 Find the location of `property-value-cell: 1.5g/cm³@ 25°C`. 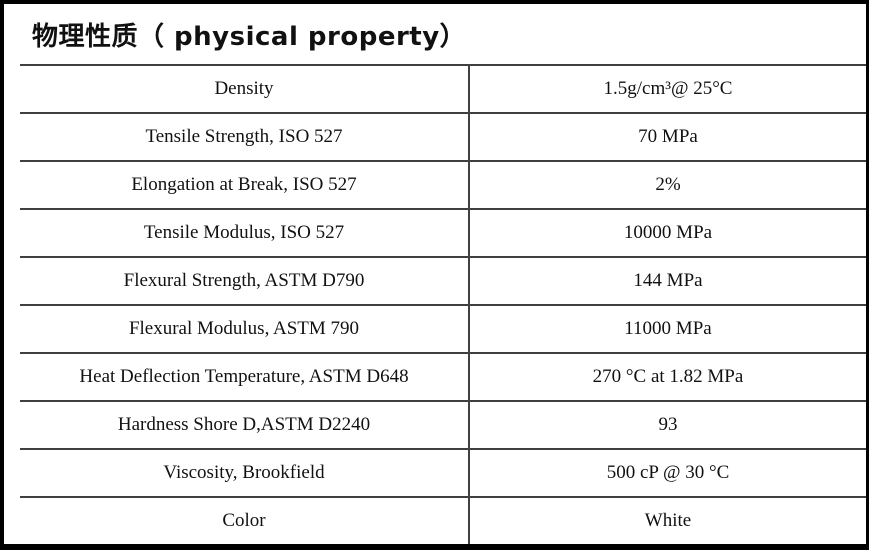

property-value-cell: 1.5g/cm³@ 25°C is located at coordinates (668, 88).